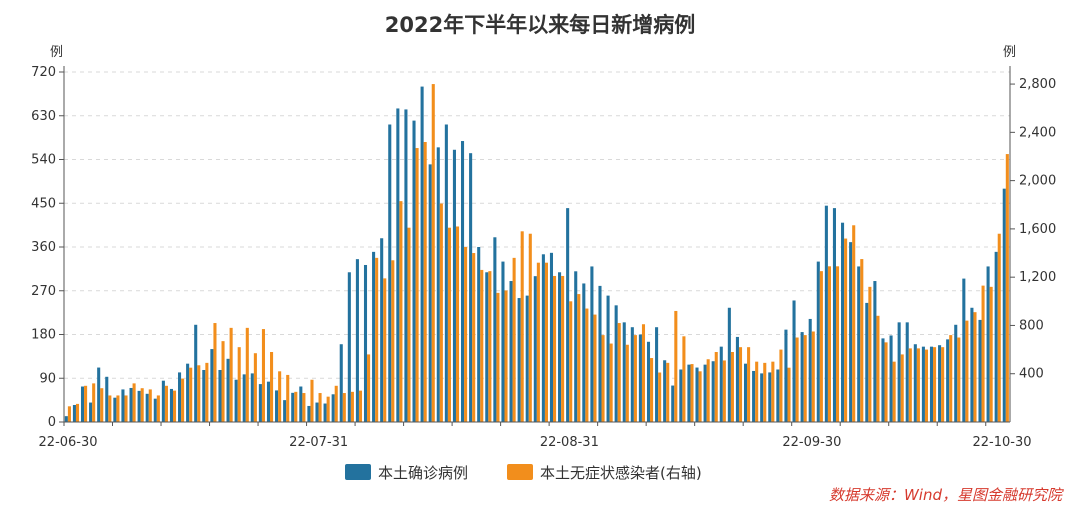 The image size is (1080, 515). What do you see at coordinates (946, 495) in the screenshot?
I see `source-note: 数据来源：Wind，星图金融研究院` at bounding box center [946, 495].